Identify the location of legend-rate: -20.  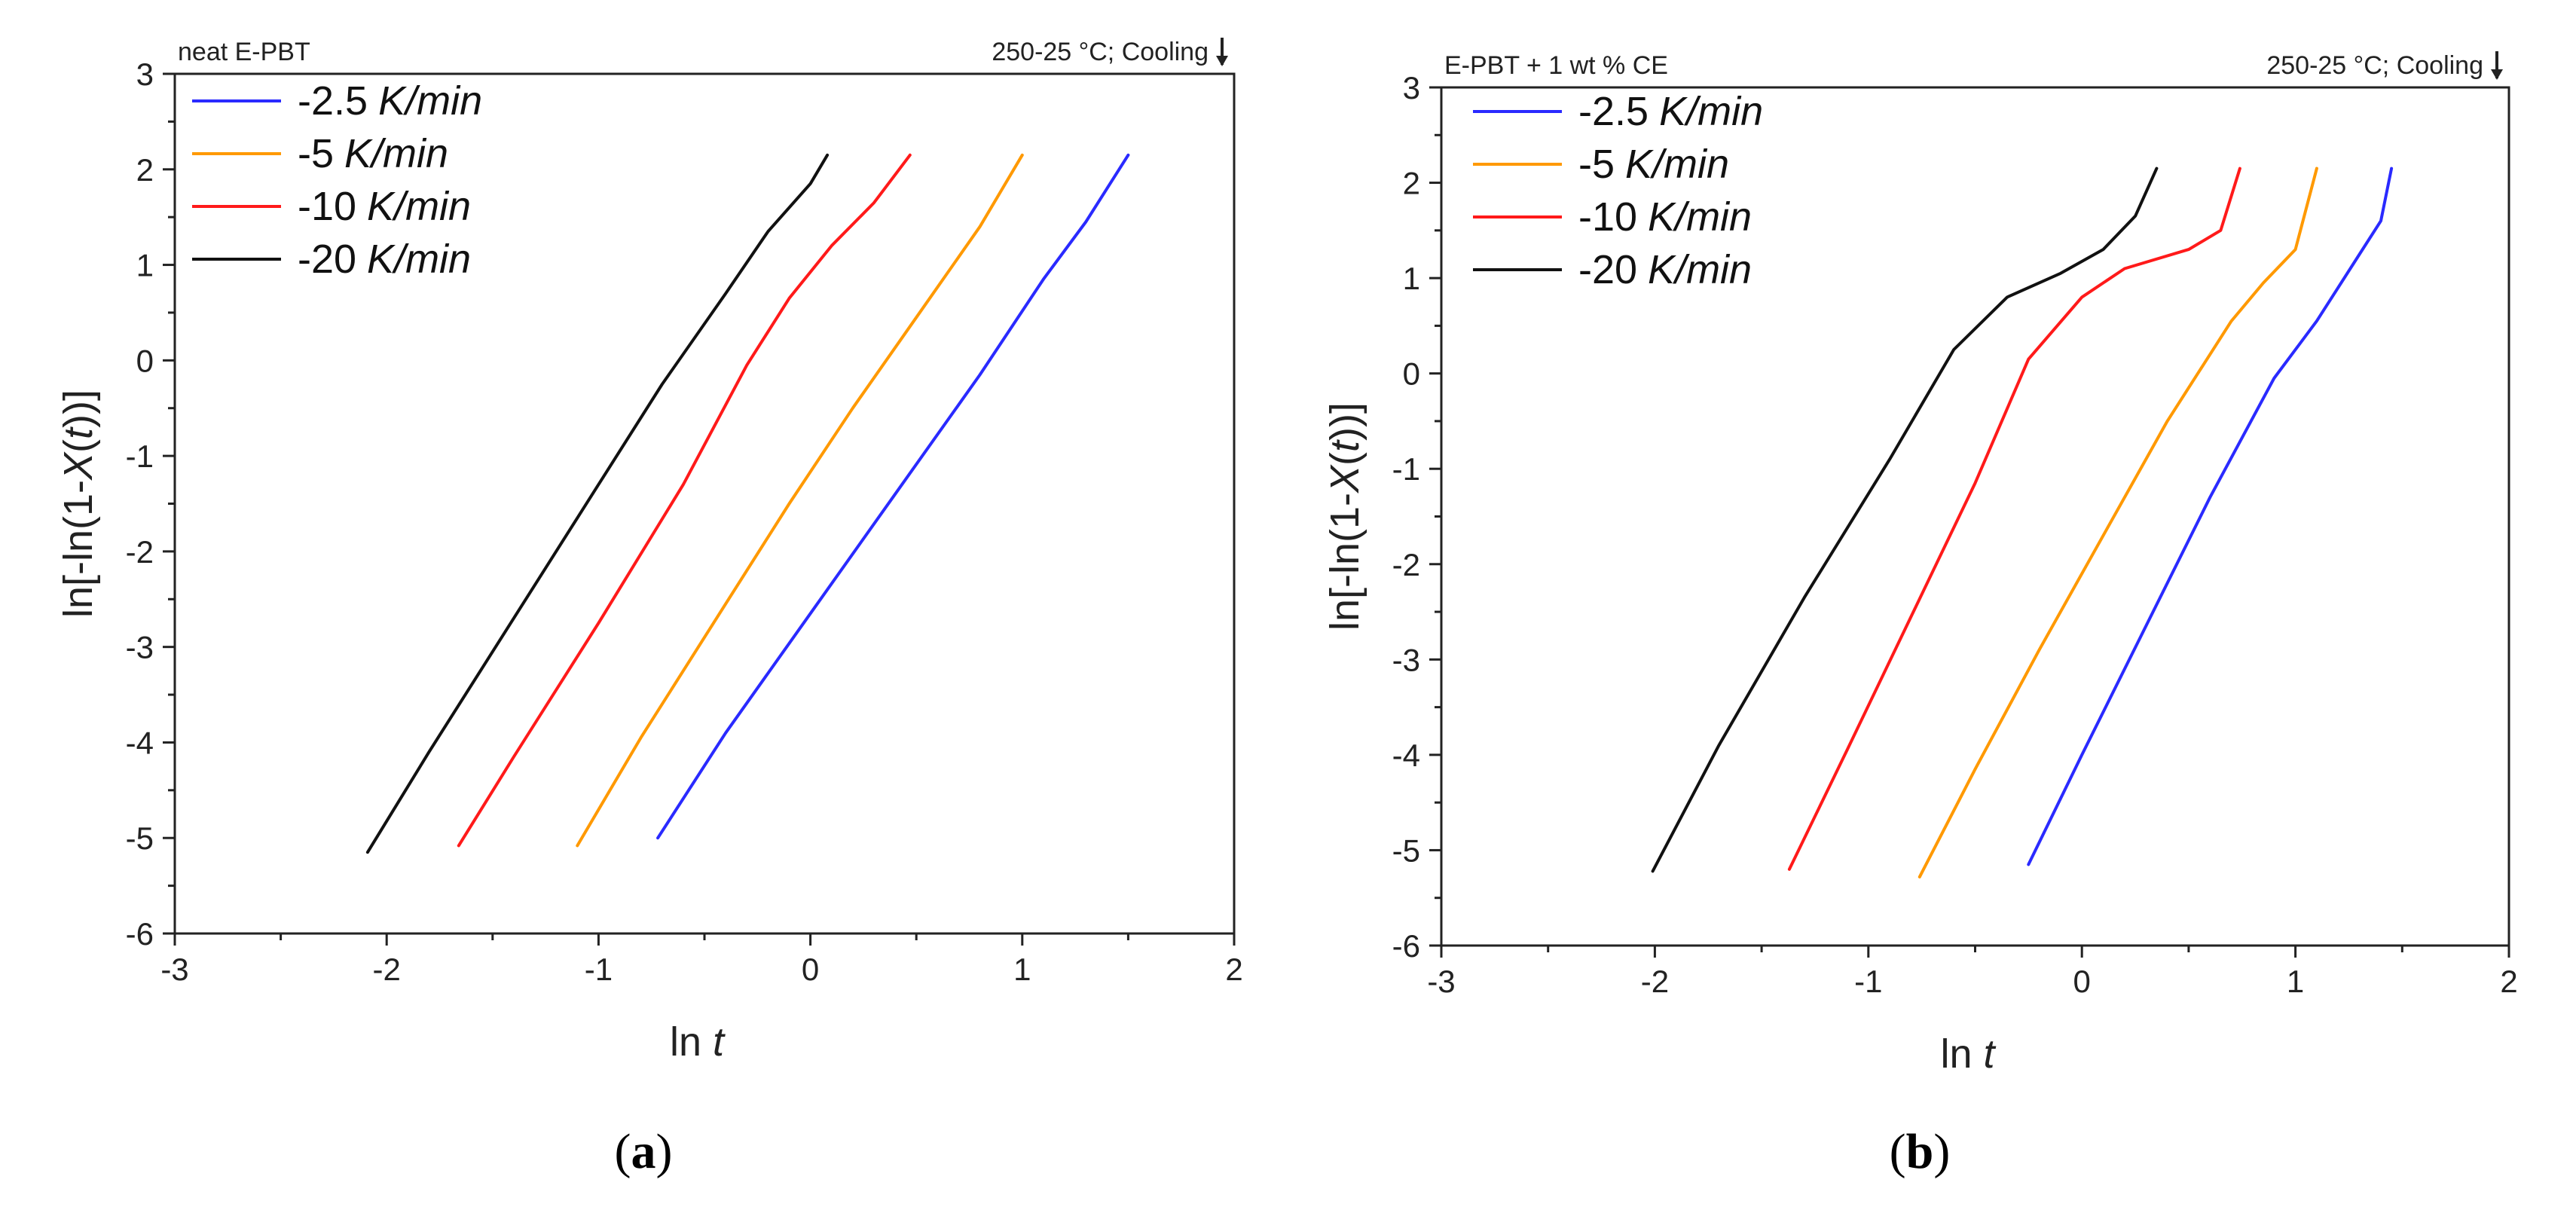
(1608, 270).